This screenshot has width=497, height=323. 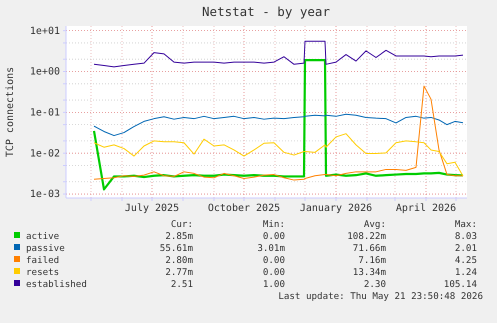 I want to click on x-tick-label: January 2026, so click(x=336, y=208).